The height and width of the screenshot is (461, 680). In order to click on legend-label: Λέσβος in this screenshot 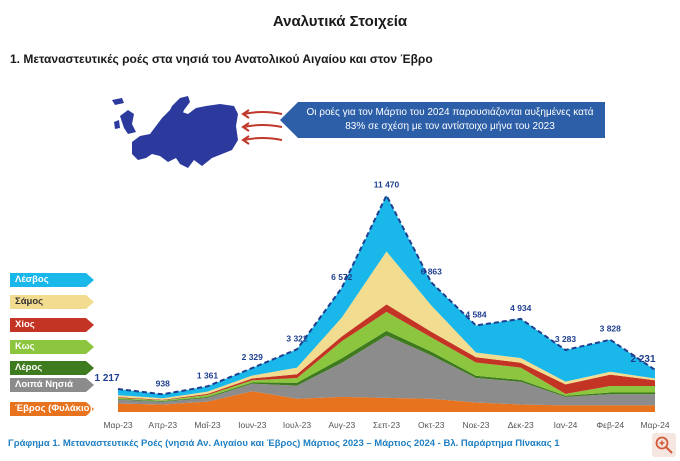, I will do `click(32, 279)`.